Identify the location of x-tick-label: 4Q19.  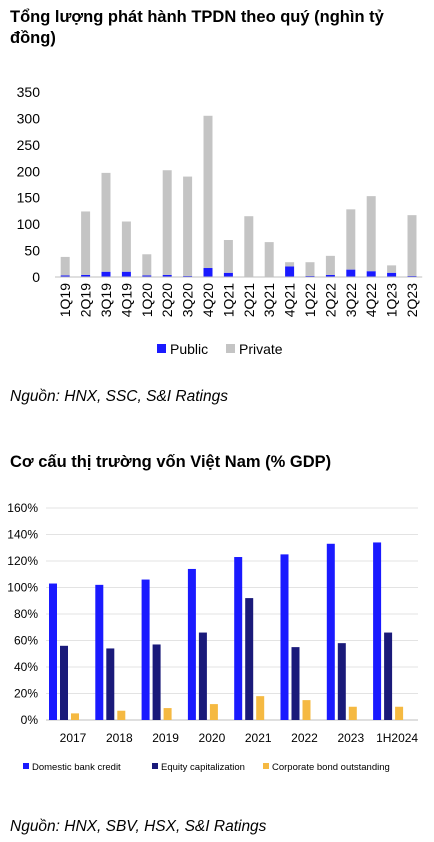
(126, 300).